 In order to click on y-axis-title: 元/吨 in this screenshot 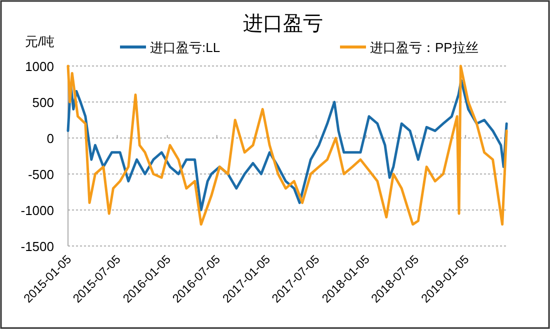, I will do `click(40, 41)`.